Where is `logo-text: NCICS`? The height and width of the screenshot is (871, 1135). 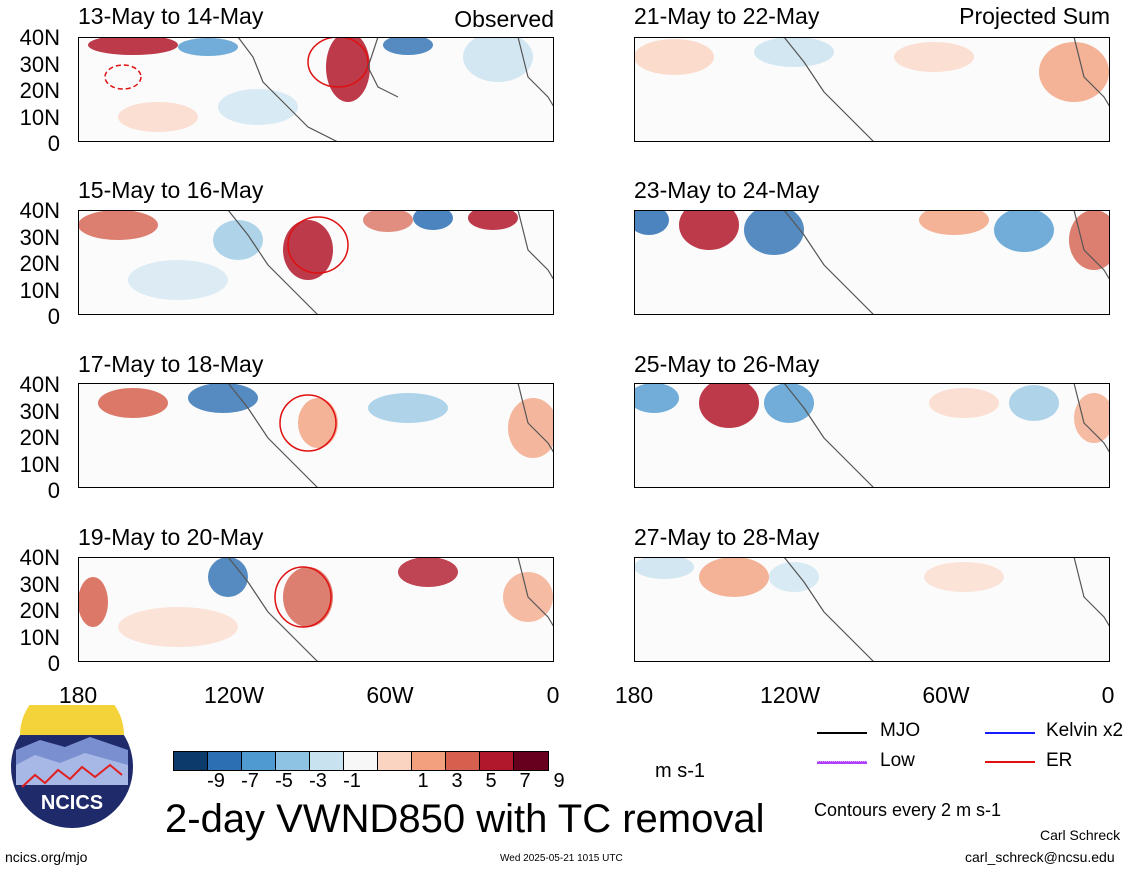
logo-text: NCICS is located at coordinates (72, 803).